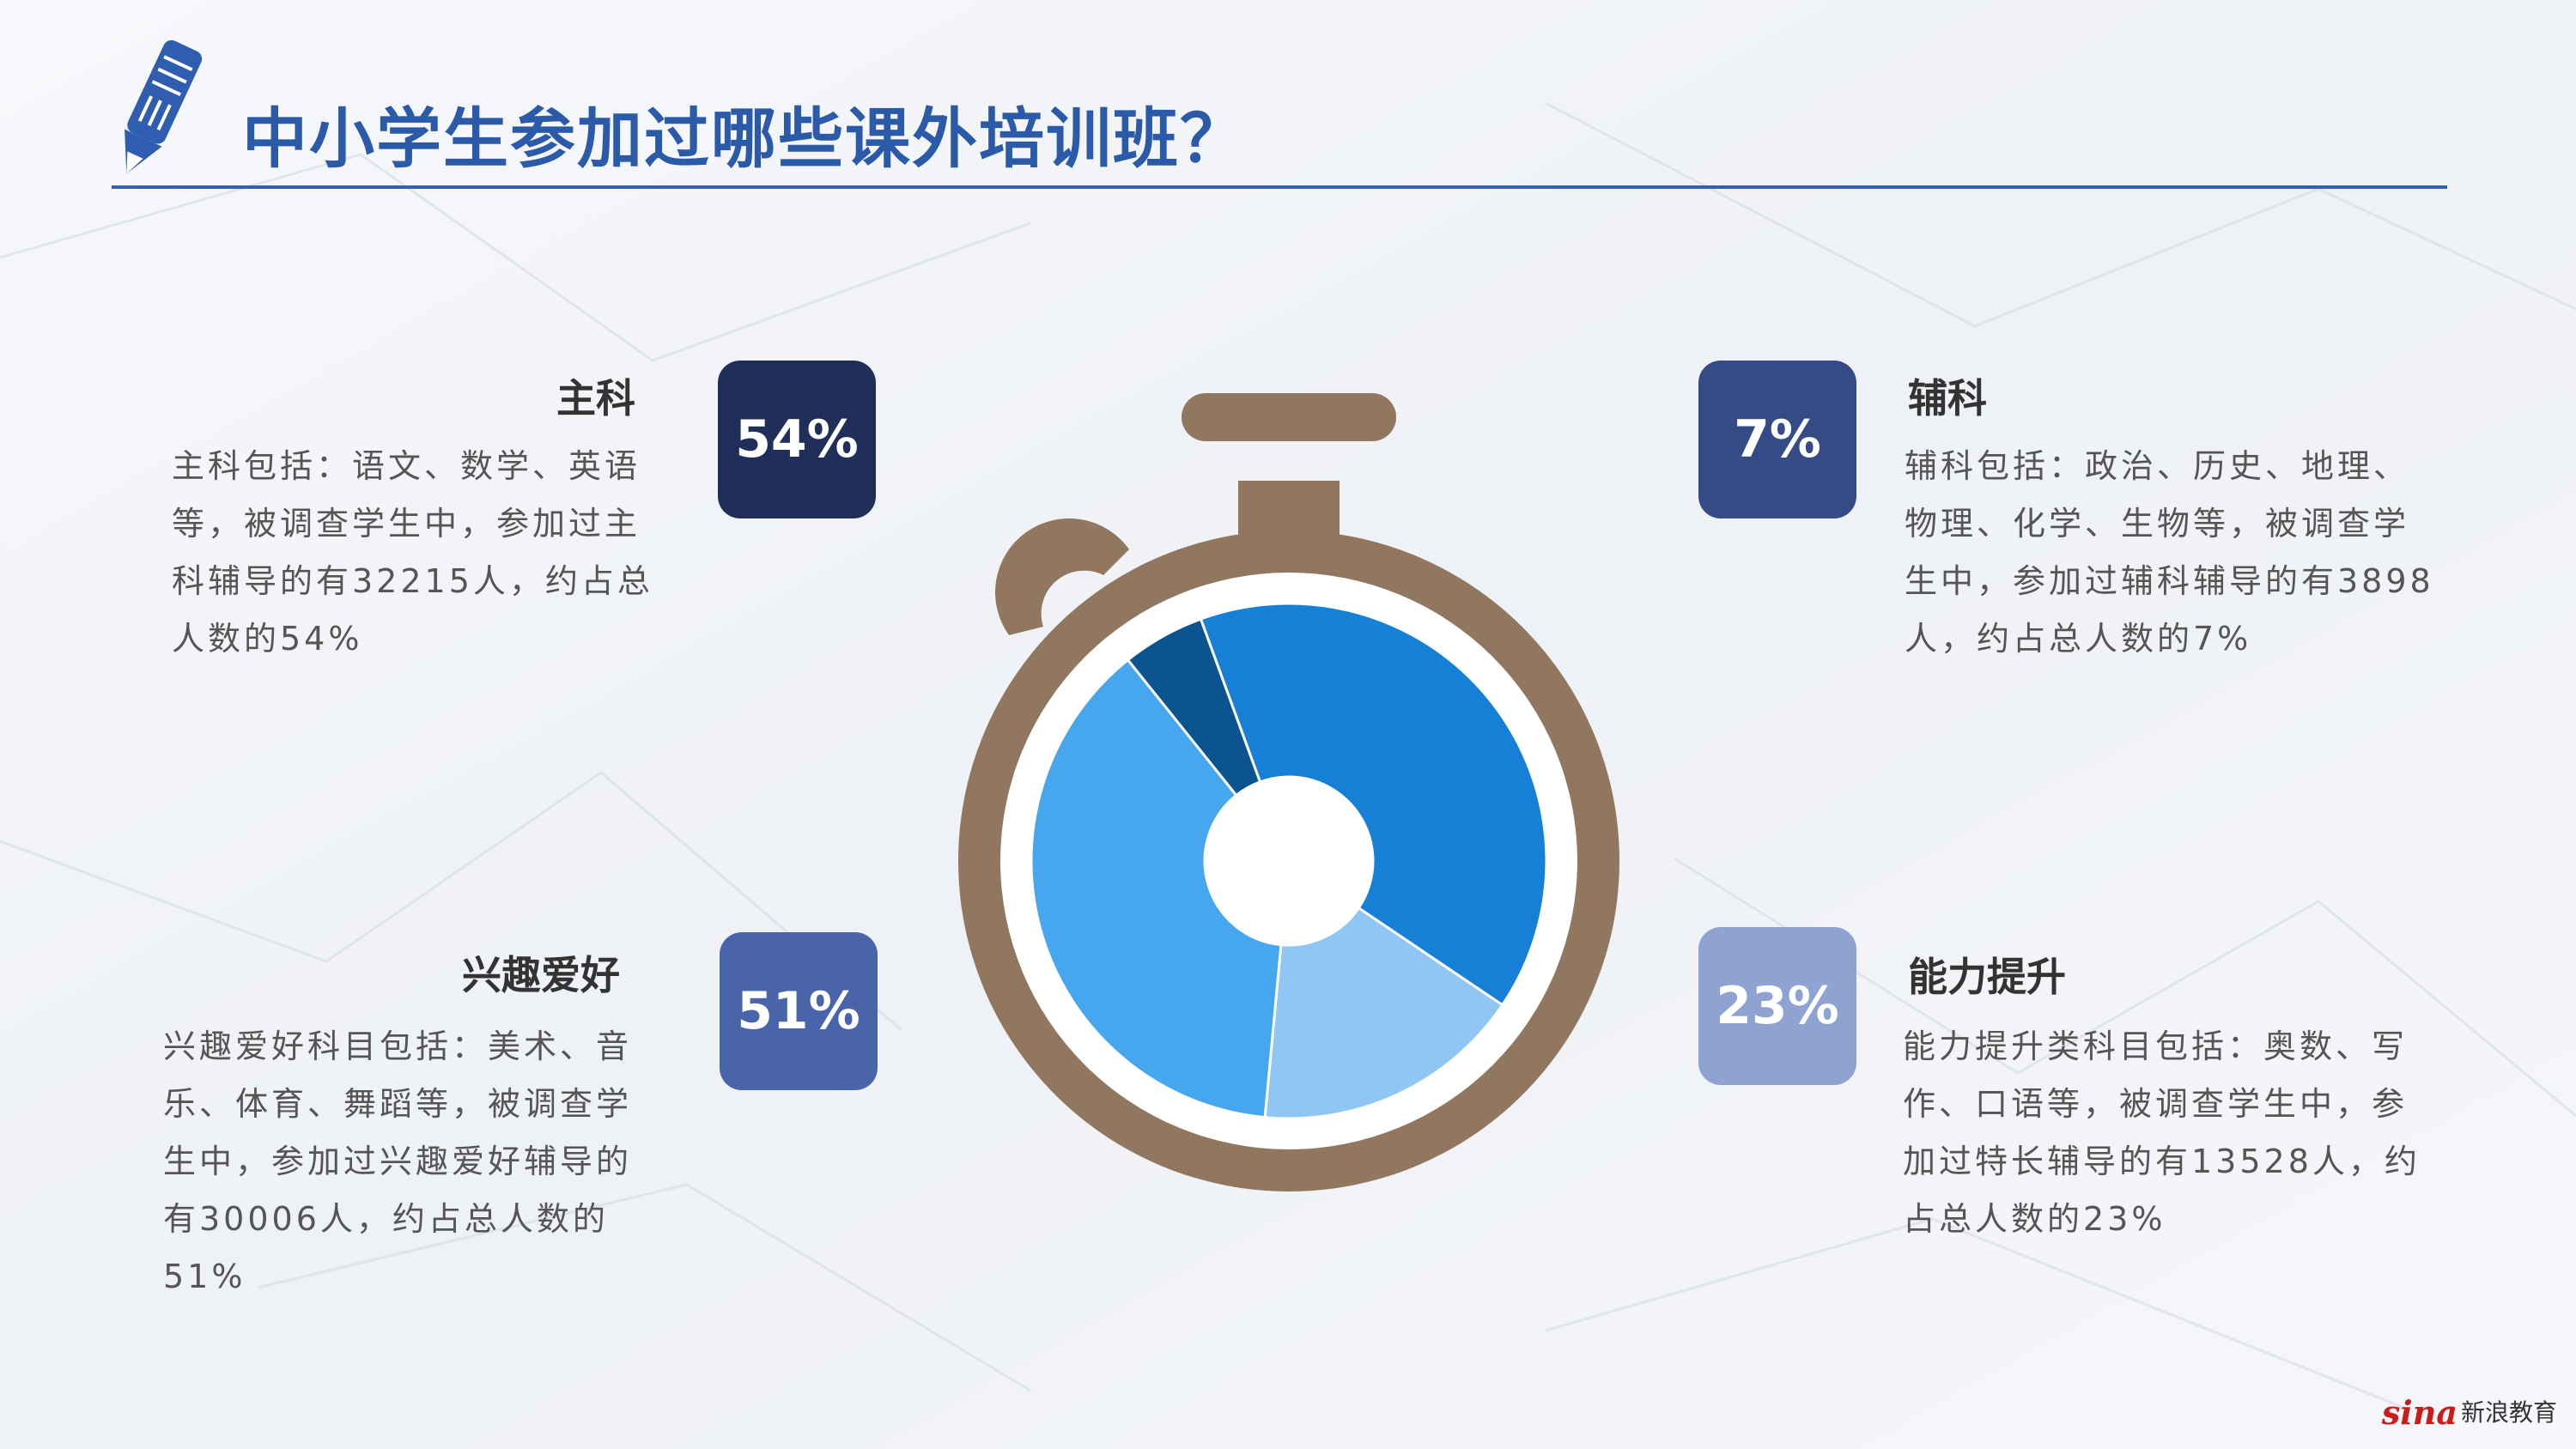 The image size is (2576, 1449). I want to click on main-subject-badge: 54%, so click(797, 439).